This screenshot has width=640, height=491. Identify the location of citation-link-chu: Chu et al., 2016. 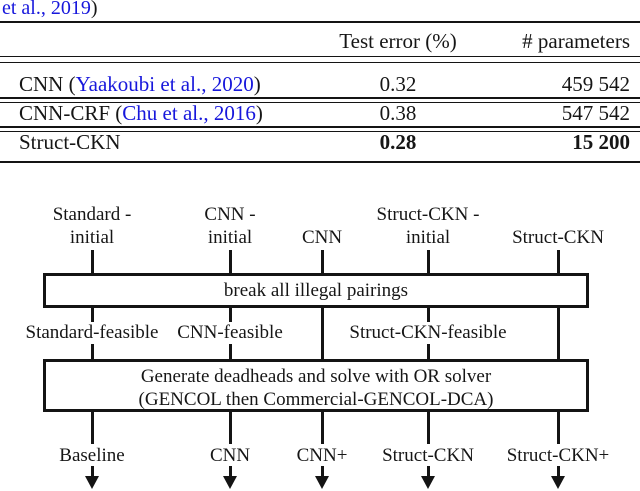
(189, 113).